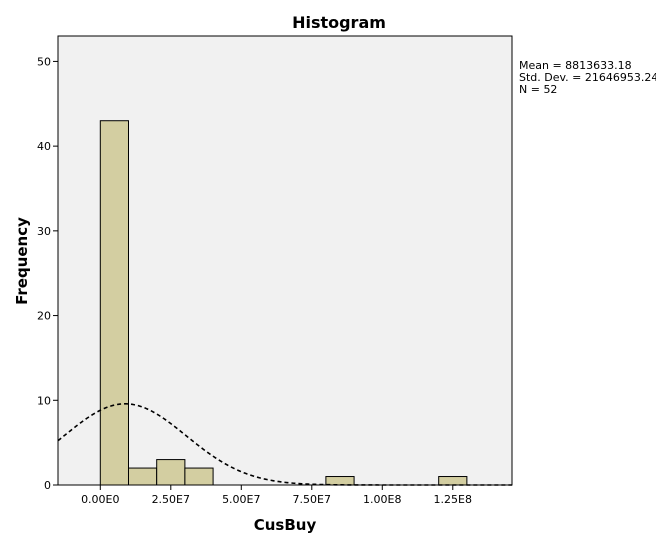  What do you see at coordinates (22, 261) in the screenshot?
I see `y-axis-title: Frequency` at bounding box center [22, 261].